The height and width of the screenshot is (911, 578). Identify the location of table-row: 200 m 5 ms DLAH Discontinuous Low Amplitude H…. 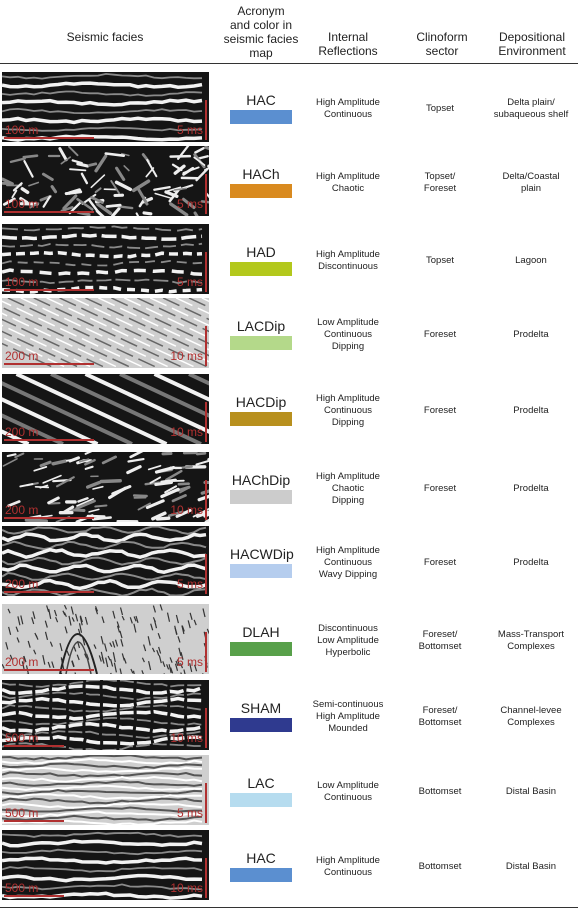
(289, 639).